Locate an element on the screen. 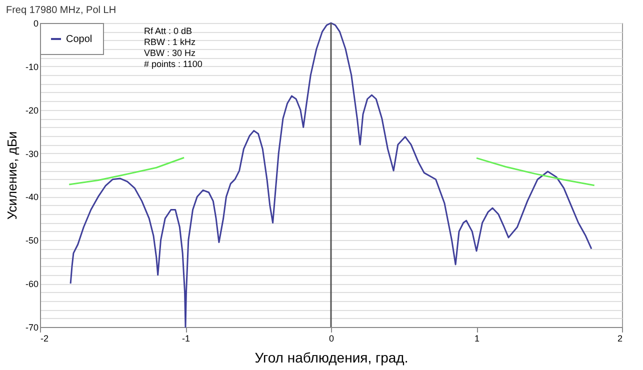  y-axis-title: Усиление, дБи is located at coordinates (12, 175).